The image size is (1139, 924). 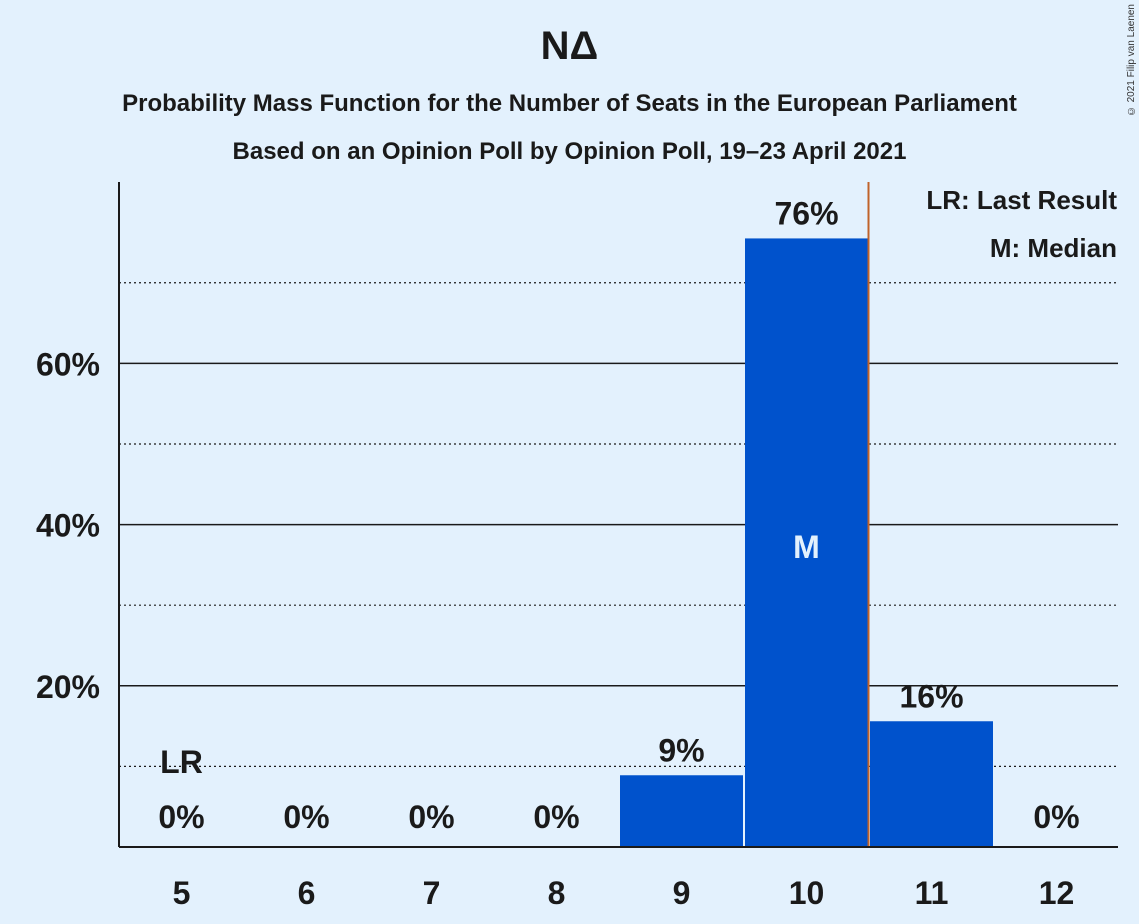 What do you see at coordinates (182, 893) in the screenshot?
I see `x-tick-label-5: 5` at bounding box center [182, 893].